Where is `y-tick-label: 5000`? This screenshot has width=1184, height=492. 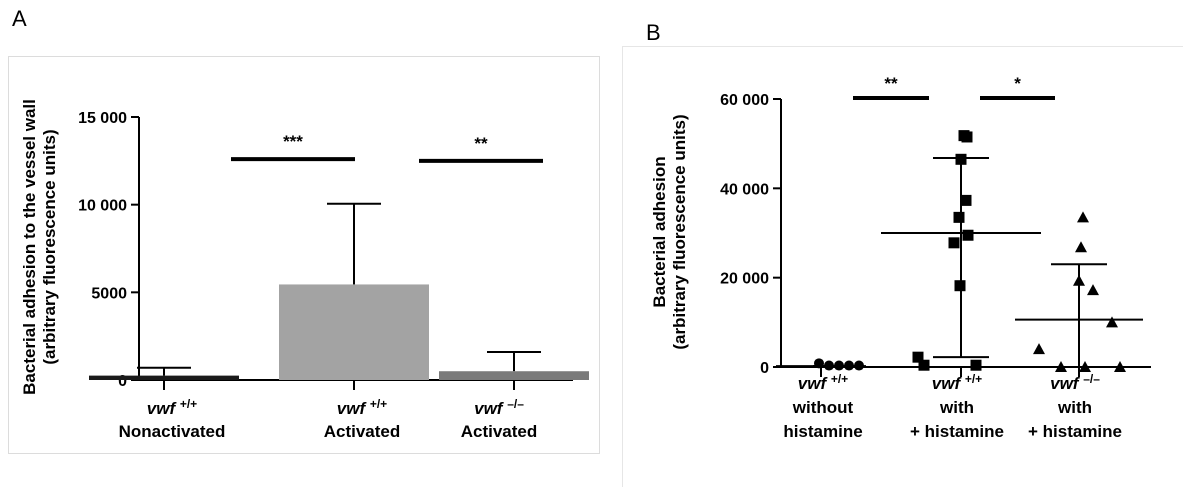 y-tick-label: 5000 is located at coordinates (109, 293).